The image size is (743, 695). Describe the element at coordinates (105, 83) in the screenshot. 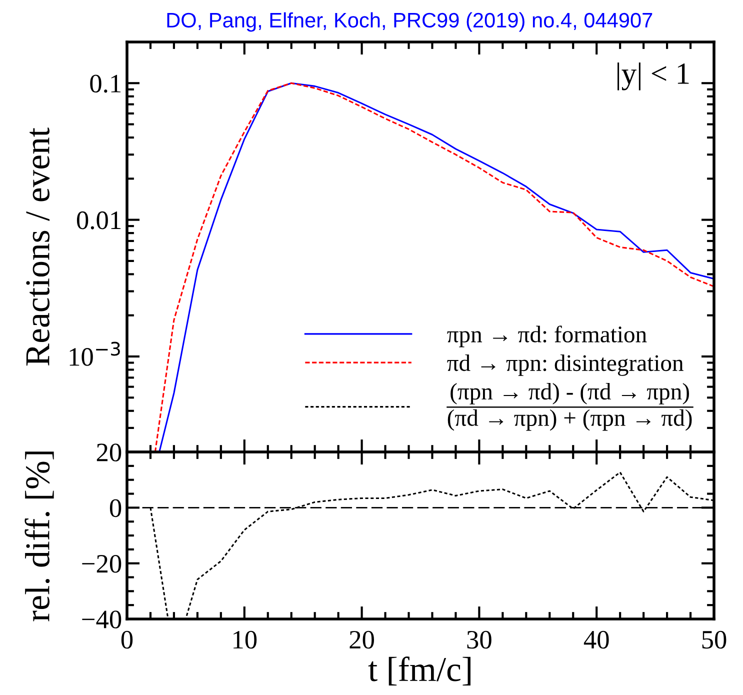

I see `y-tick-label: 0.1` at that location.